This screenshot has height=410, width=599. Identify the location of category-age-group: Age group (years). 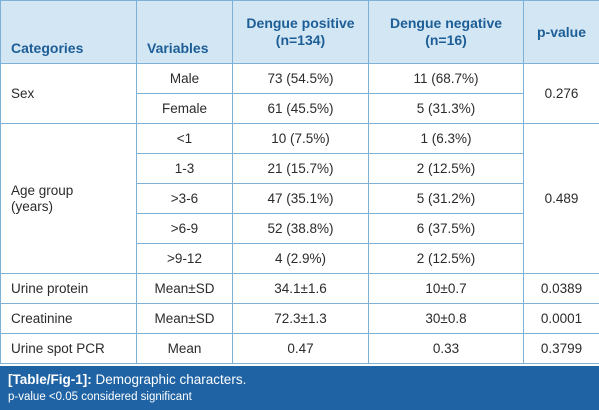
(68, 198).